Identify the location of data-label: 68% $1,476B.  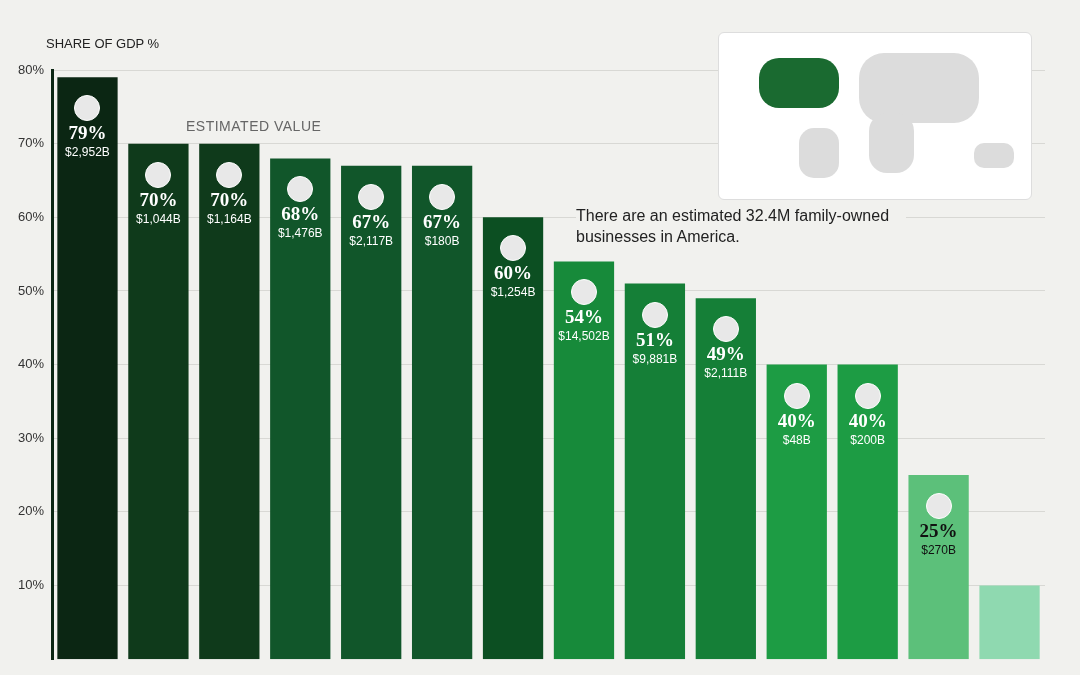
(300, 222).